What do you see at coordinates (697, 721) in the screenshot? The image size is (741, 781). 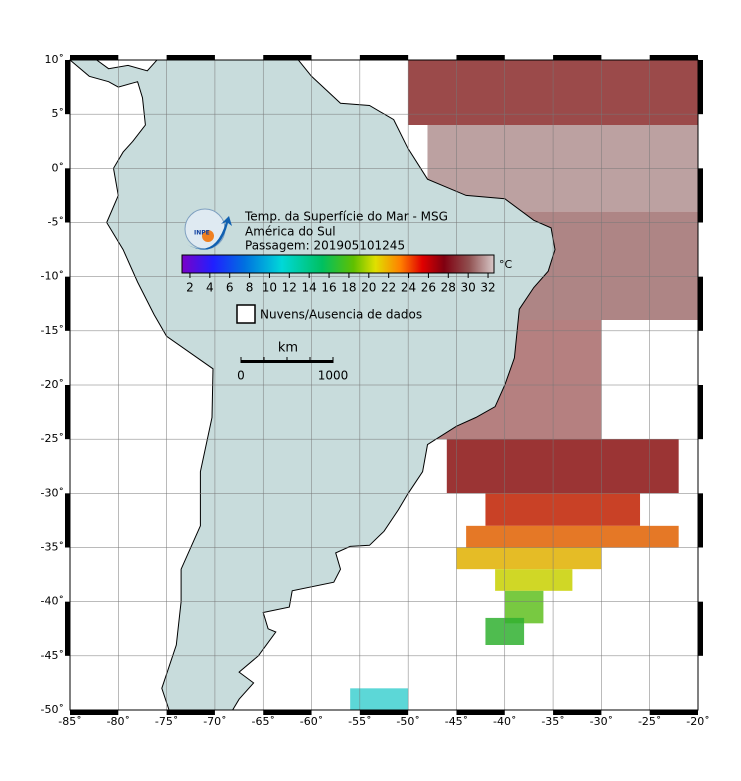 I see `lon-tick-label: -20˚` at bounding box center [697, 721].